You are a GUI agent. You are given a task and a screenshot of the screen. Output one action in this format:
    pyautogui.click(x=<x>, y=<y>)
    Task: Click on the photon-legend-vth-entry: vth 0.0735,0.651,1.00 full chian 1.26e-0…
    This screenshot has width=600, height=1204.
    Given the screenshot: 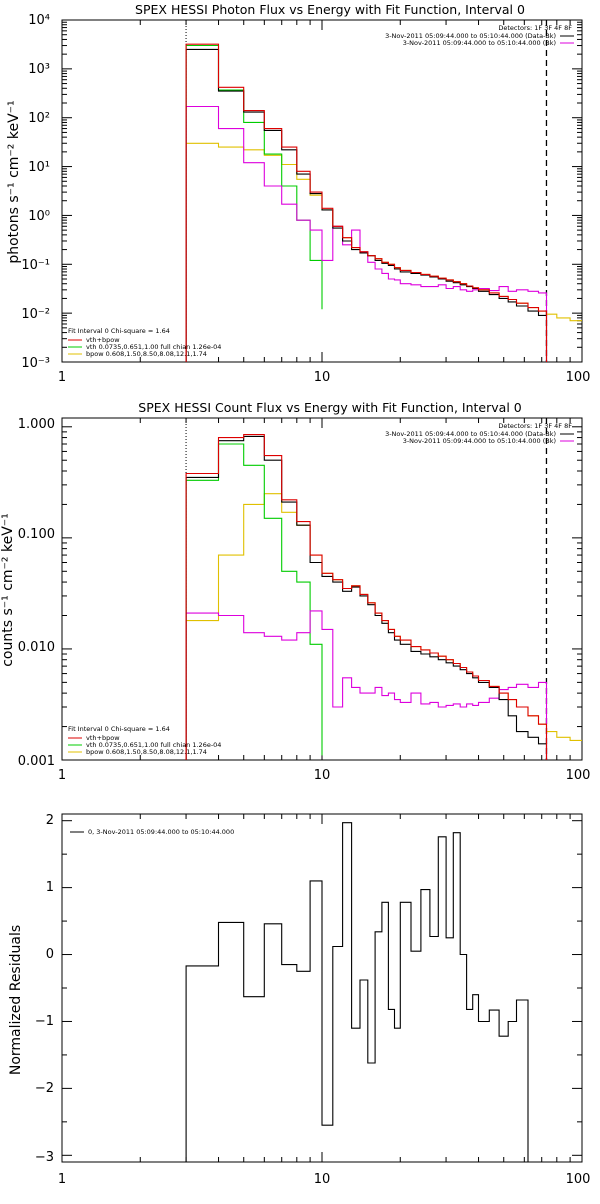 What is the action you would take?
    pyautogui.click(x=153, y=347)
    